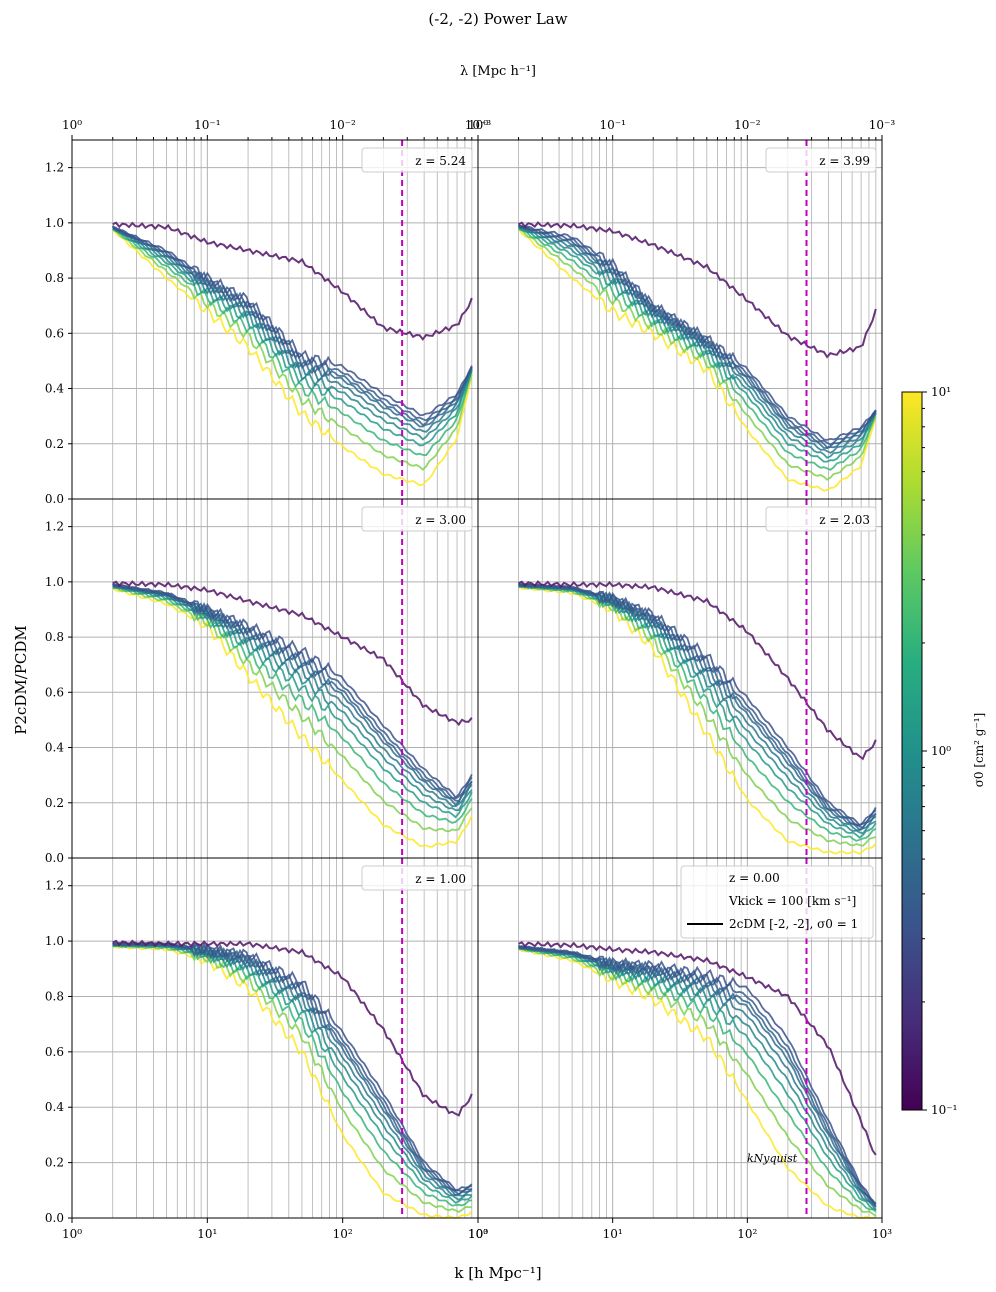 The width and height of the screenshot is (996, 1292). I want to click on panel: z = 3.00 0.0 0.2 0.4 0.6 0.8 1.0 1.2, so click(262, 681).